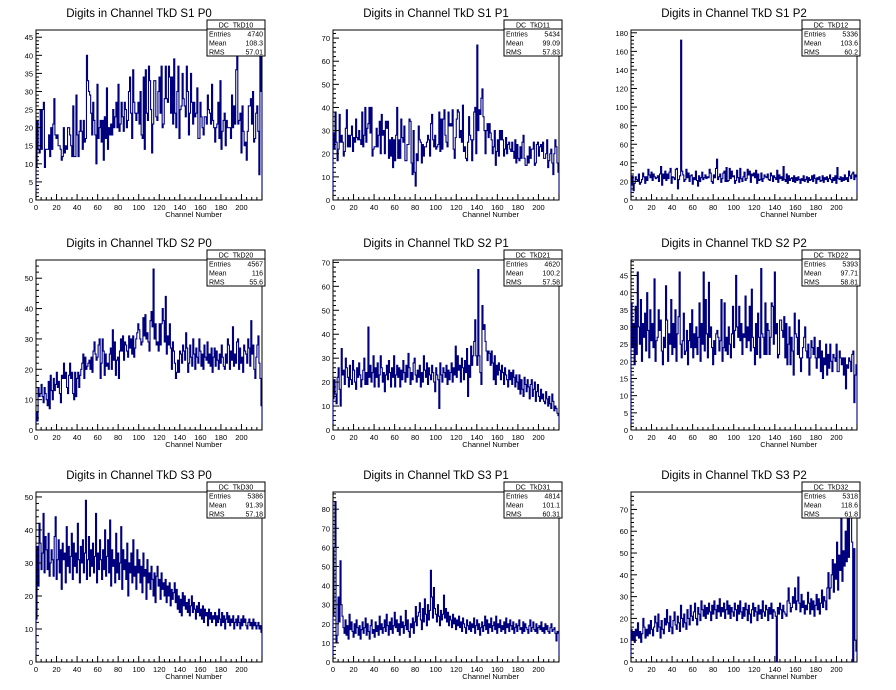 This screenshot has height=690, width=896. What do you see at coordinates (551, 44) in the screenshot?
I see `stats-row-value: 99.09` at bounding box center [551, 44].